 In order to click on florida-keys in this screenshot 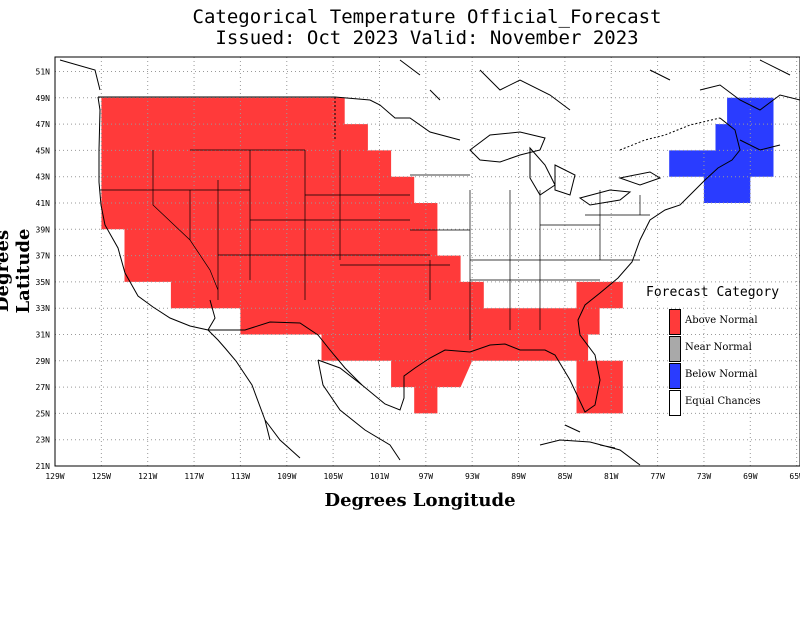, I will do `click(572, 428)`.